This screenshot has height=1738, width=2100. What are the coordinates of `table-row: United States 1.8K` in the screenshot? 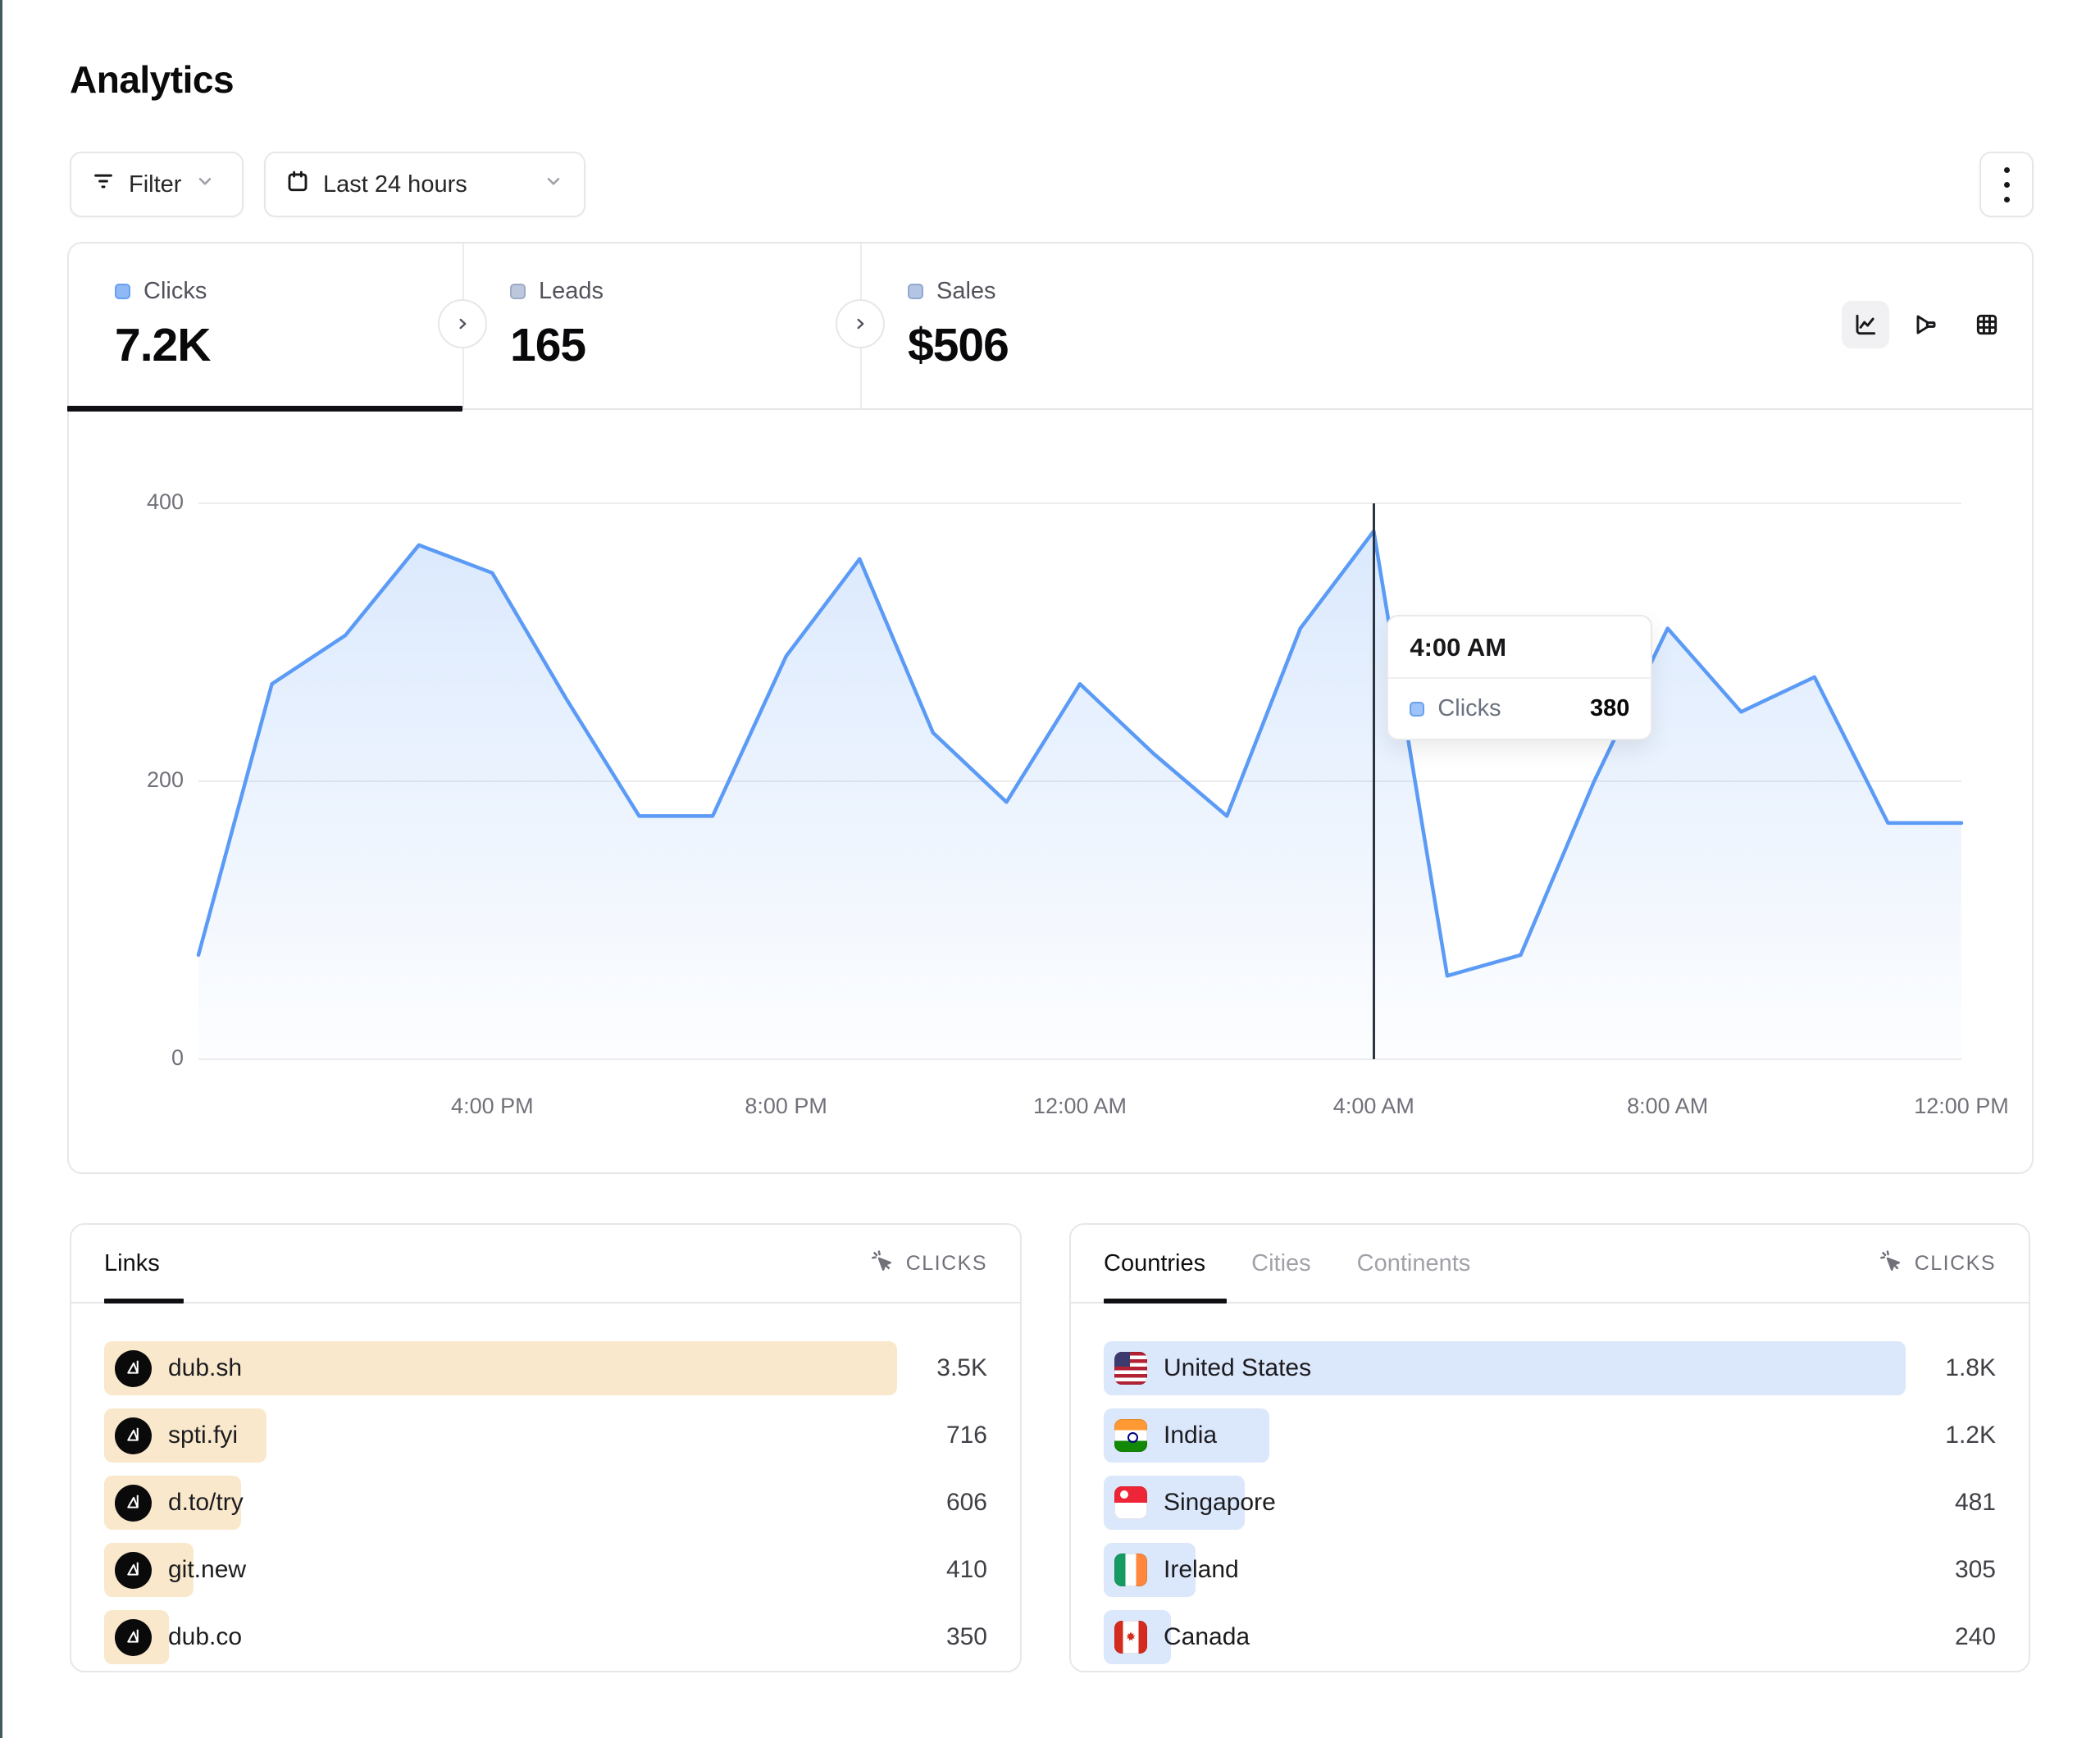 It's located at (1550, 1368).